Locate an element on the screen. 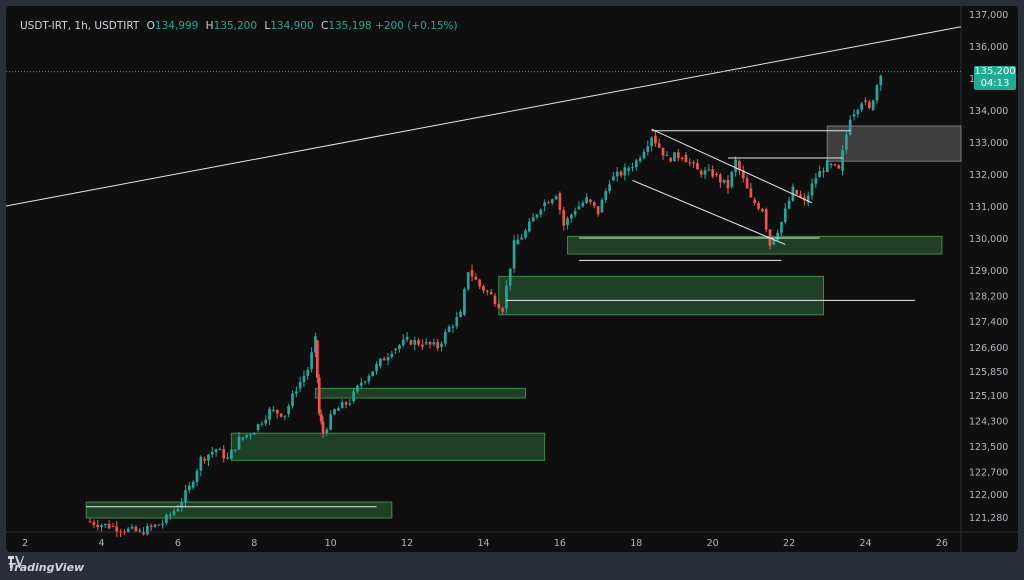  y-tick-label: 133,000 is located at coordinates (988, 143).